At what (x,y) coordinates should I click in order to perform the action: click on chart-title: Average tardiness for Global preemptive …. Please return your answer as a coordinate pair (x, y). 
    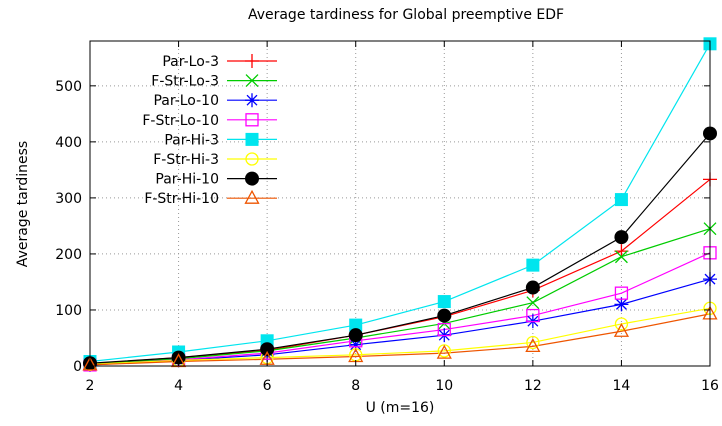
    Looking at the image, I should click on (406, 15).